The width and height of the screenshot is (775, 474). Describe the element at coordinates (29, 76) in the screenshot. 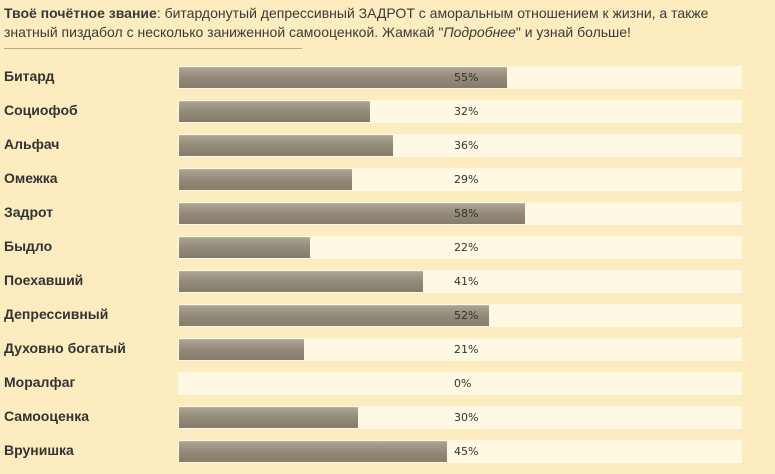

I see `stat-label: Битард` at that location.